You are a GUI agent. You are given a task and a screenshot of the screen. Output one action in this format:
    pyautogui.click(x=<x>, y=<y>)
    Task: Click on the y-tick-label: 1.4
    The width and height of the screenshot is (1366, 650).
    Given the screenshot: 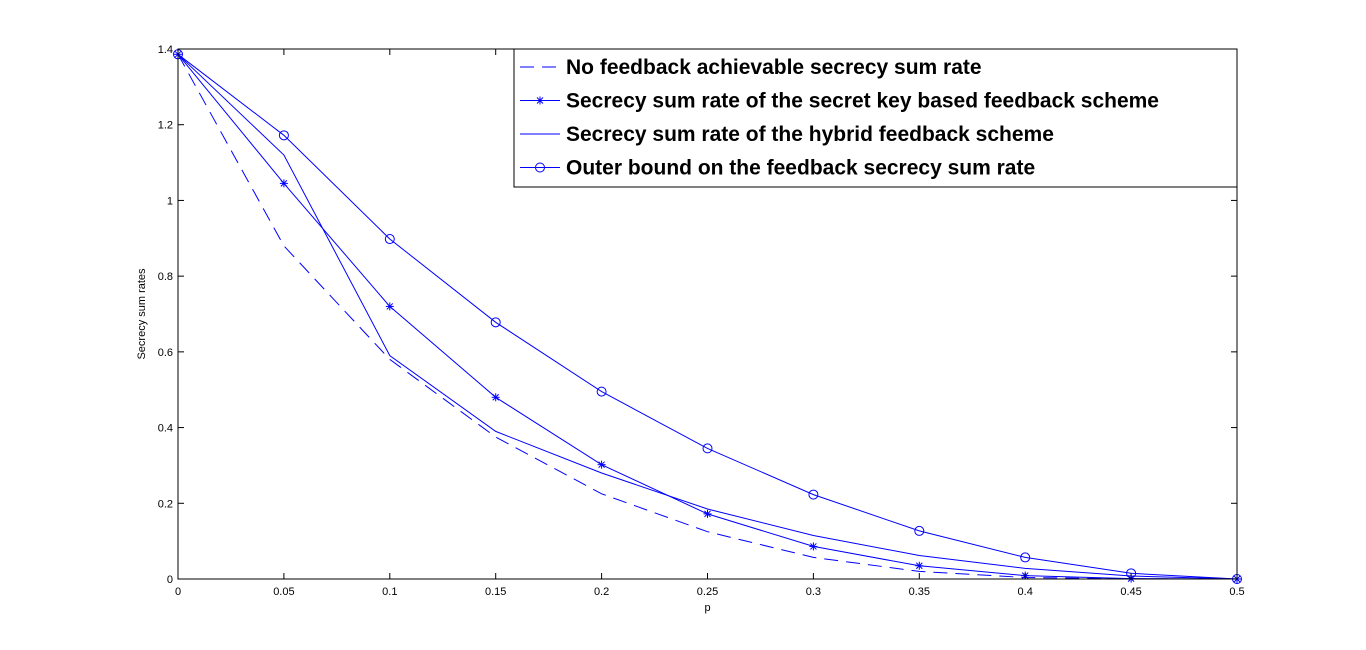 What is the action you would take?
    pyautogui.click(x=165, y=50)
    